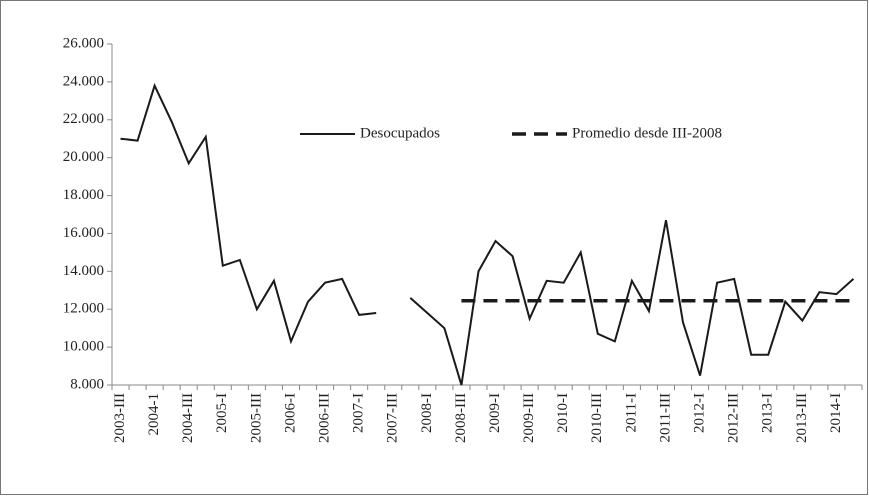  Describe the element at coordinates (665, 417) in the screenshot. I see `x-tick-label: 2011-III` at that location.